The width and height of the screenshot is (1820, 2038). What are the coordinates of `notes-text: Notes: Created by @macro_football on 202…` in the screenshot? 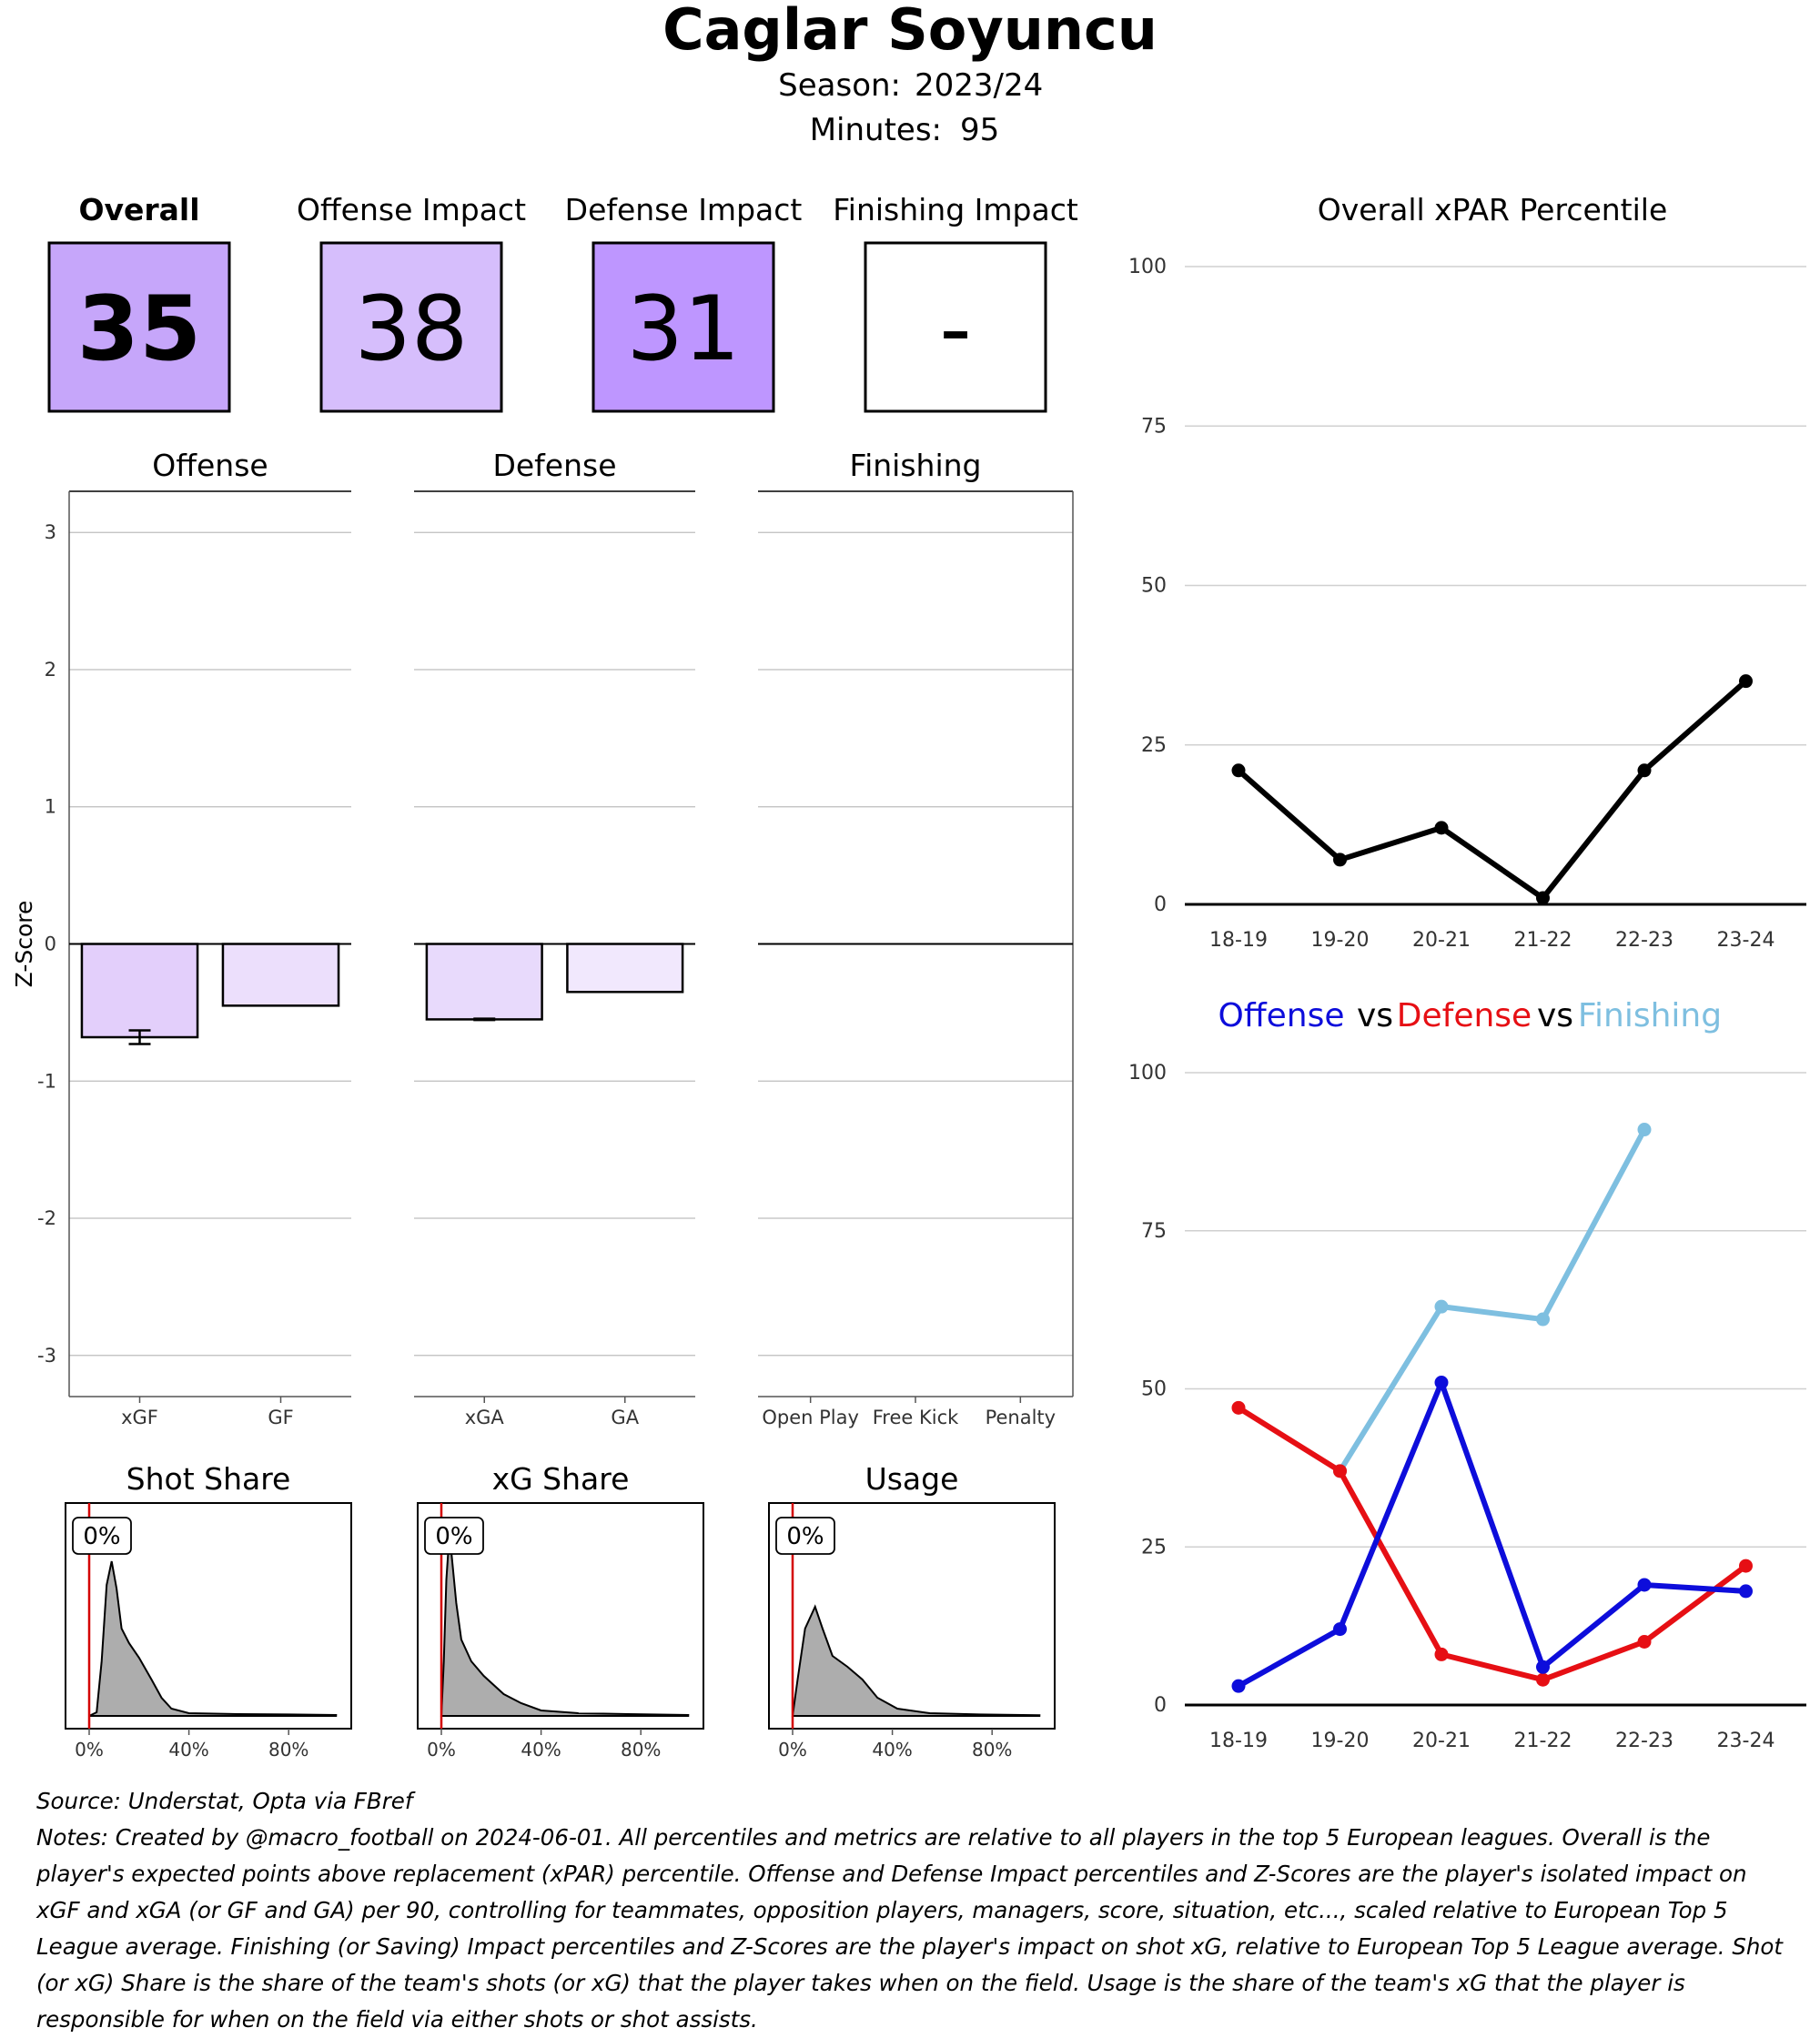 It's located at (910, 1928).